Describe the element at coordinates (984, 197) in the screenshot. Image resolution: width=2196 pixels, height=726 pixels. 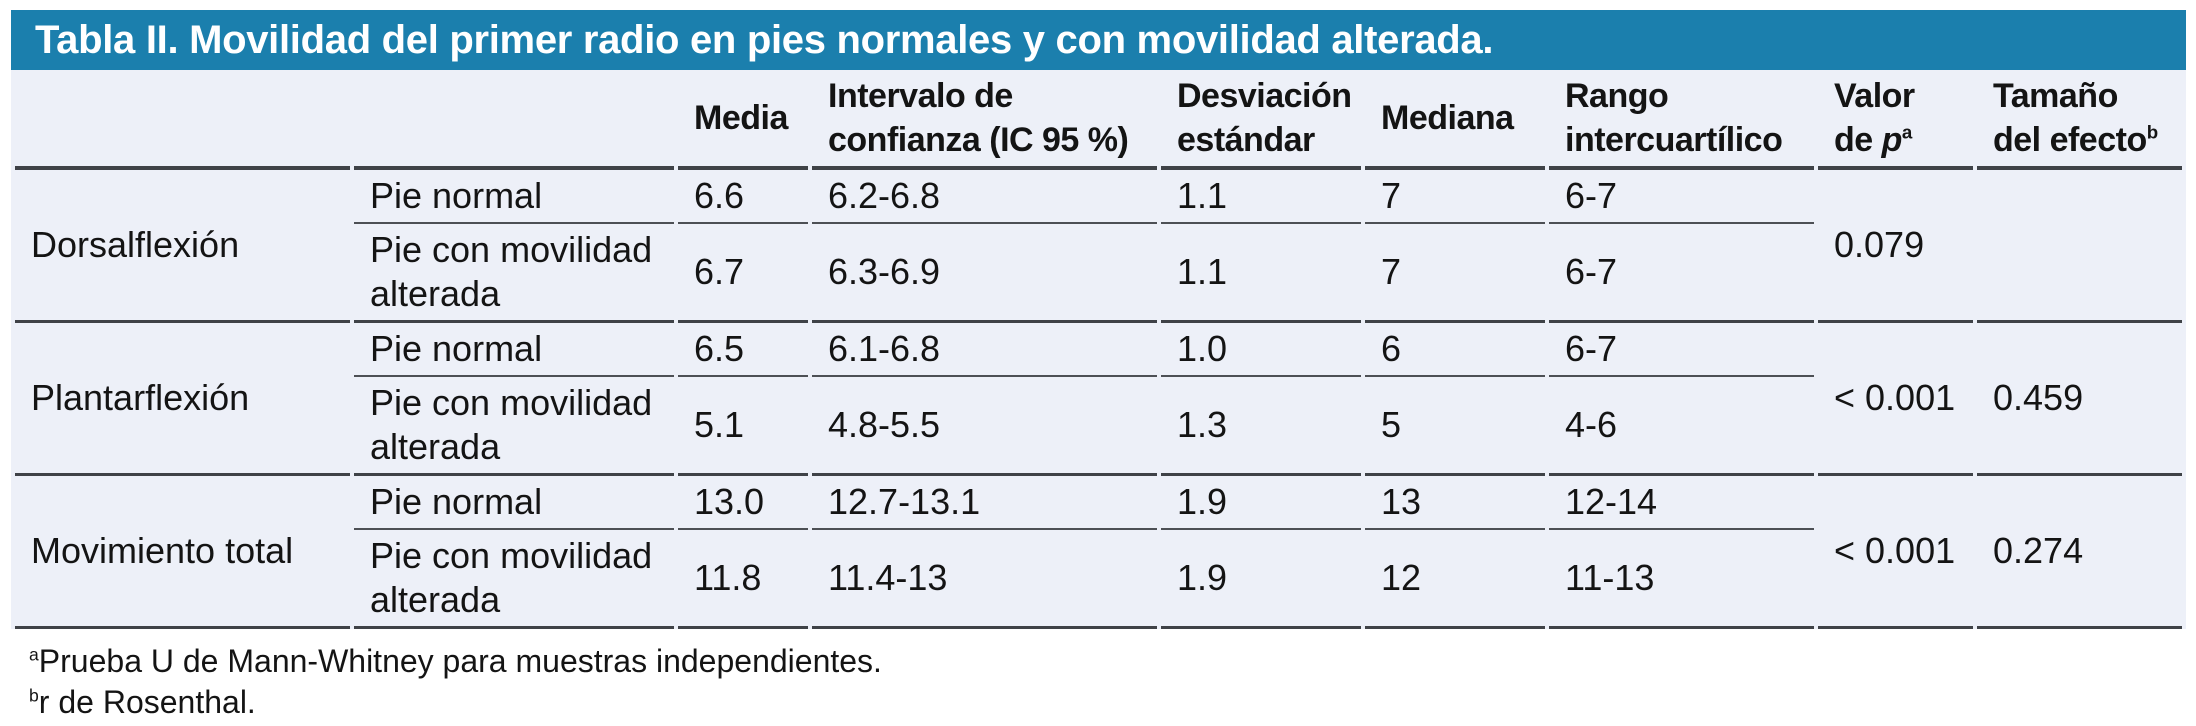
I see `ic-value: 6.2-6.8` at that location.